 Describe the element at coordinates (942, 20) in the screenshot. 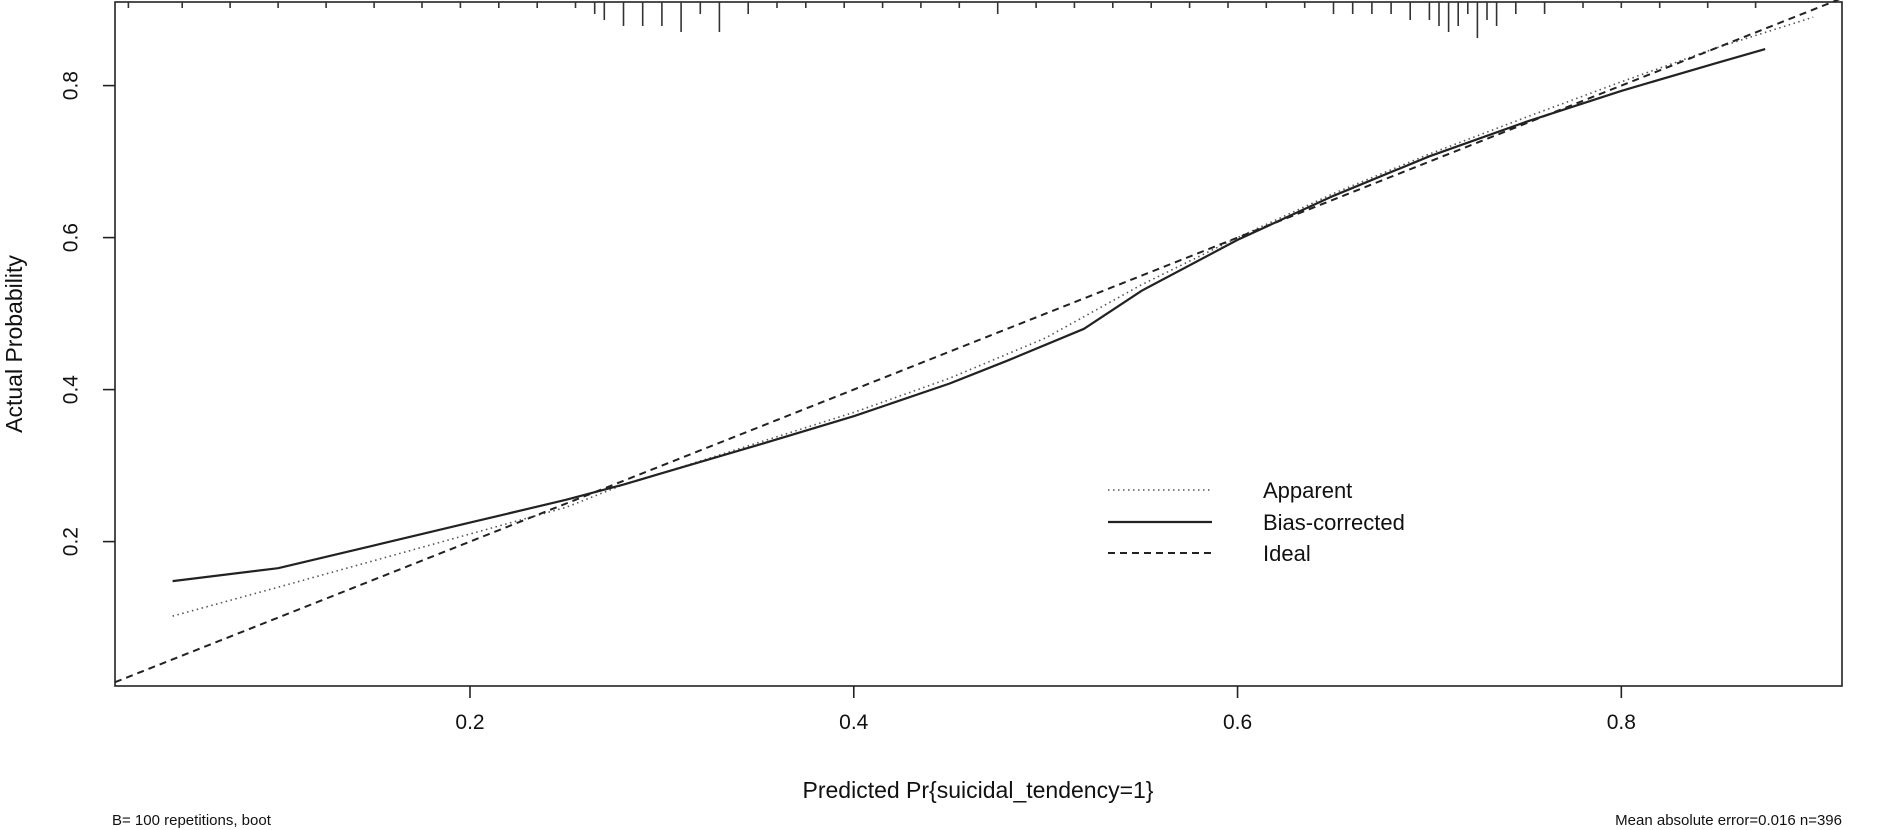

I see `rug-marks` at that location.